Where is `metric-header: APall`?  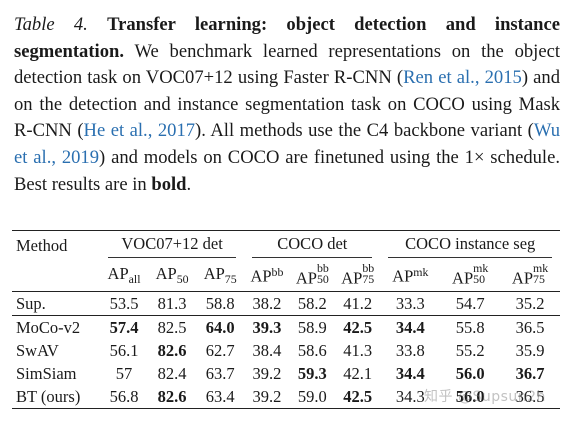 metric-header: APall is located at coordinates (124, 276).